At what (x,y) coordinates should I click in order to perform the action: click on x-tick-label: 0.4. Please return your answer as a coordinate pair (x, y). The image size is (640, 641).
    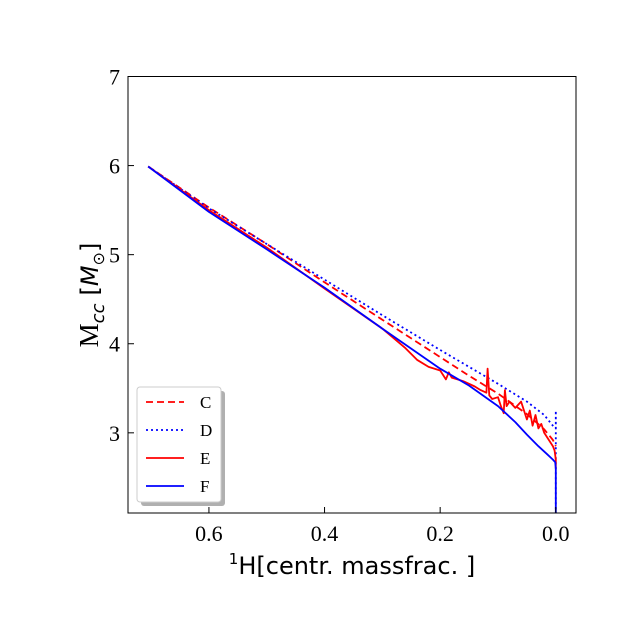
    Looking at the image, I should click on (325, 533).